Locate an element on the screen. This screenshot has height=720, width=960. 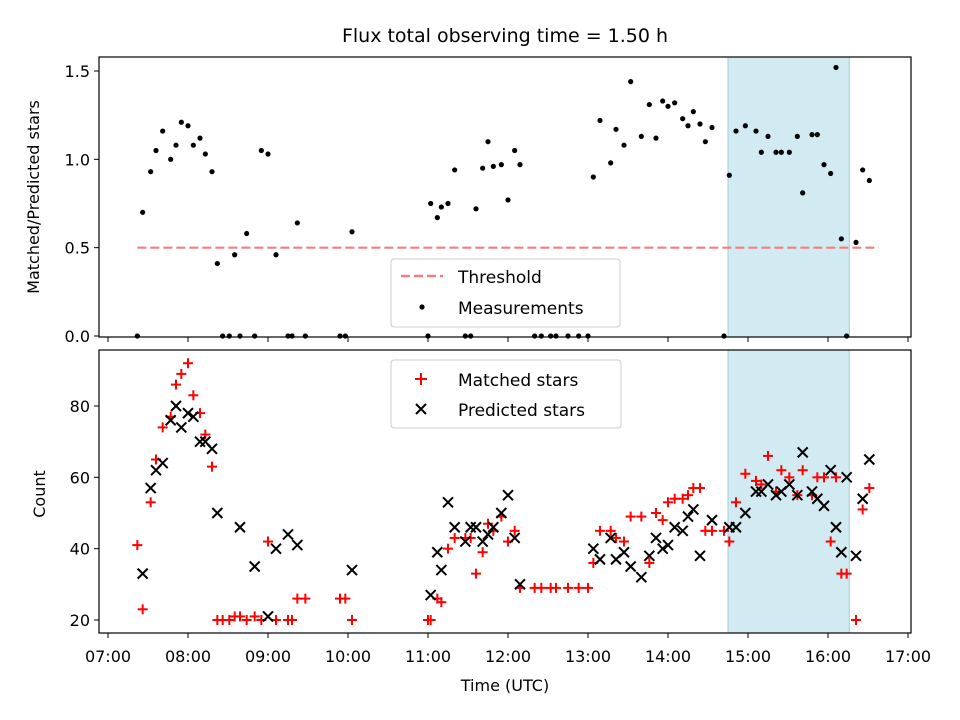
legend-predicted-label: Predicted stars is located at coordinates (521, 411).